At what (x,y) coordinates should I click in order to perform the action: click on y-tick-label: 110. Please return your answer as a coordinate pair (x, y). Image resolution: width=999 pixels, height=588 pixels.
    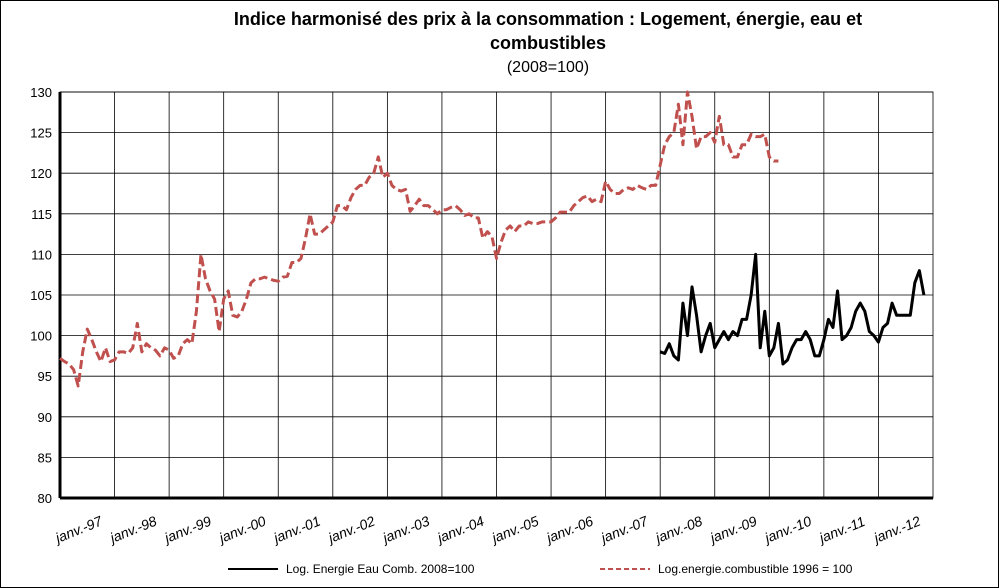
    Looking at the image, I should click on (41, 254).